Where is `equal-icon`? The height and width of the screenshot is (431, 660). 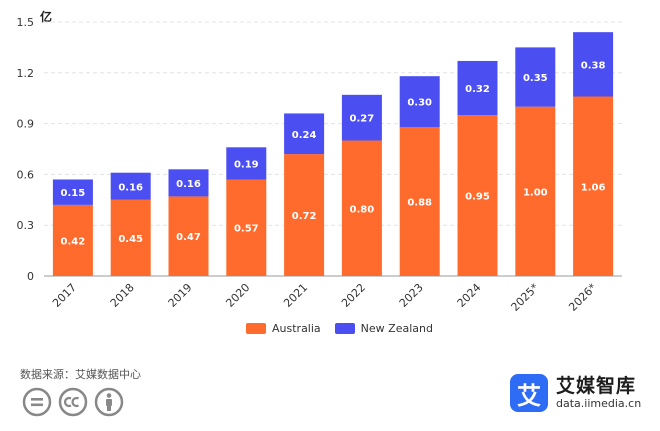 equal-icon is located at coordinates (37, 402).